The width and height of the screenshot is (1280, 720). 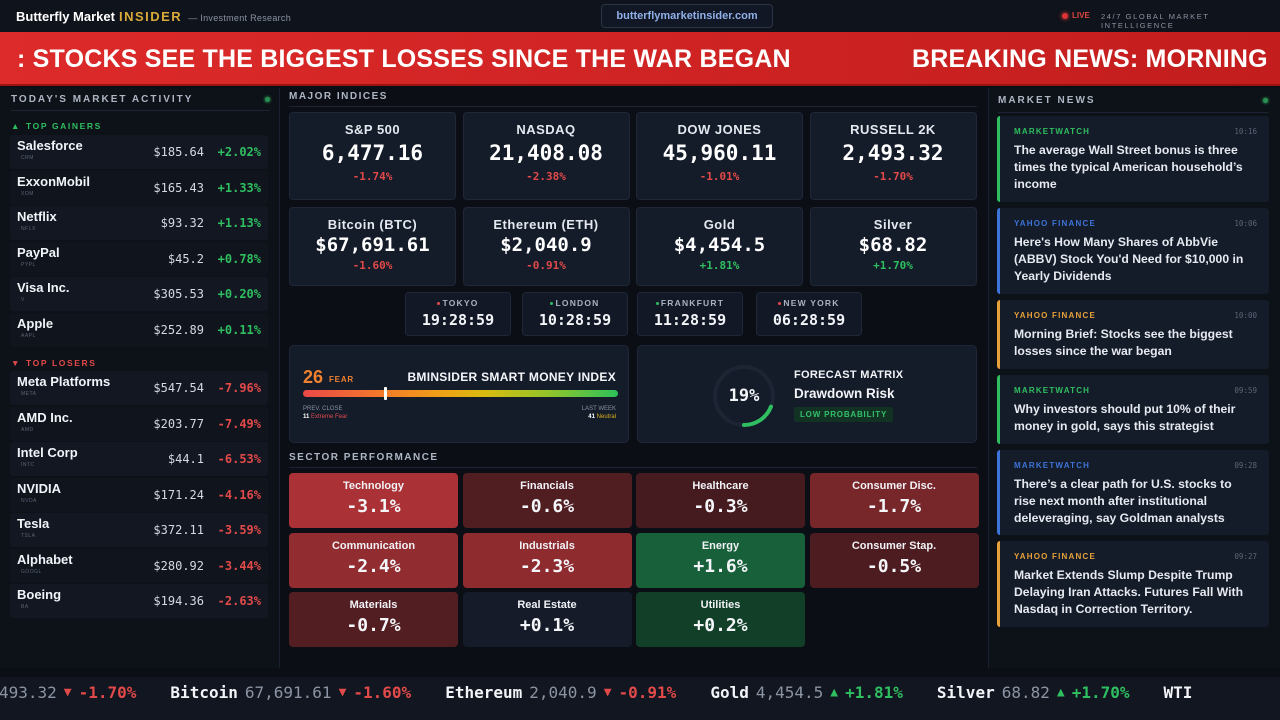 What do you see at coordinates (719, 129) in the screenshot?
I see `index-name: DOW JONES` at bounding box center [719, 129].